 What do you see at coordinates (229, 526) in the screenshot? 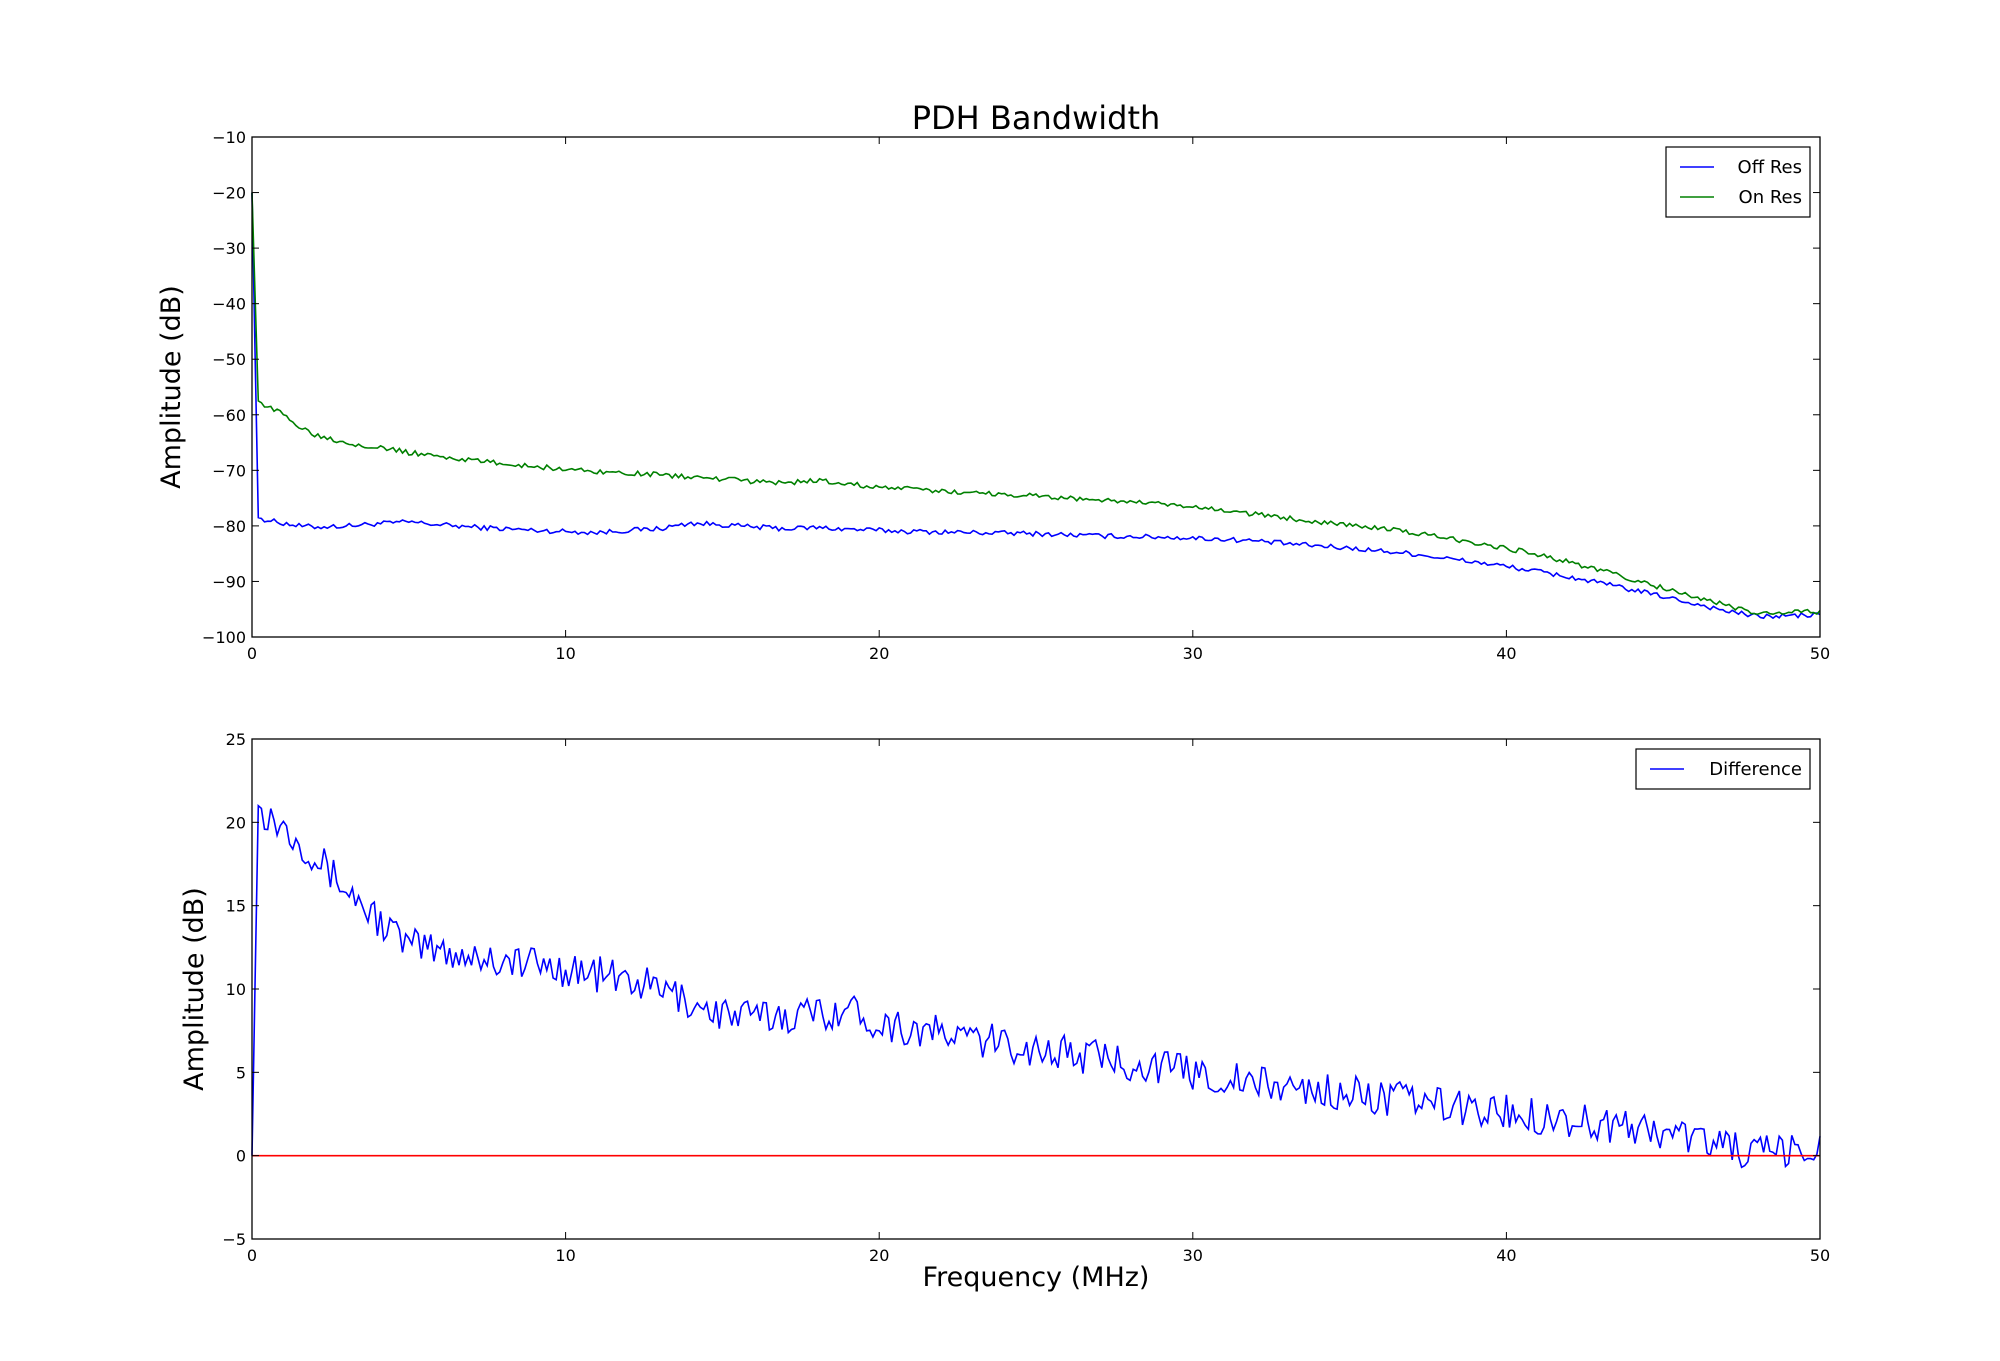
I see `y-tick-label: −80` at bounding box center [229, 526].